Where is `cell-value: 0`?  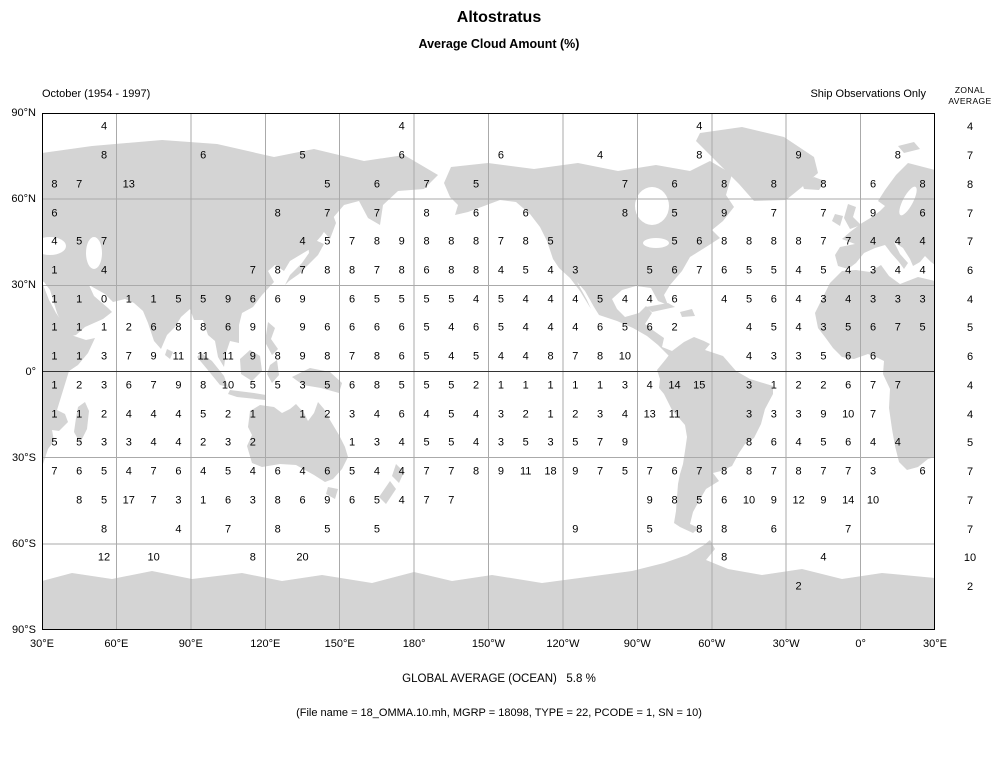
cell-value: 0 is located at coordinates (104, 299).